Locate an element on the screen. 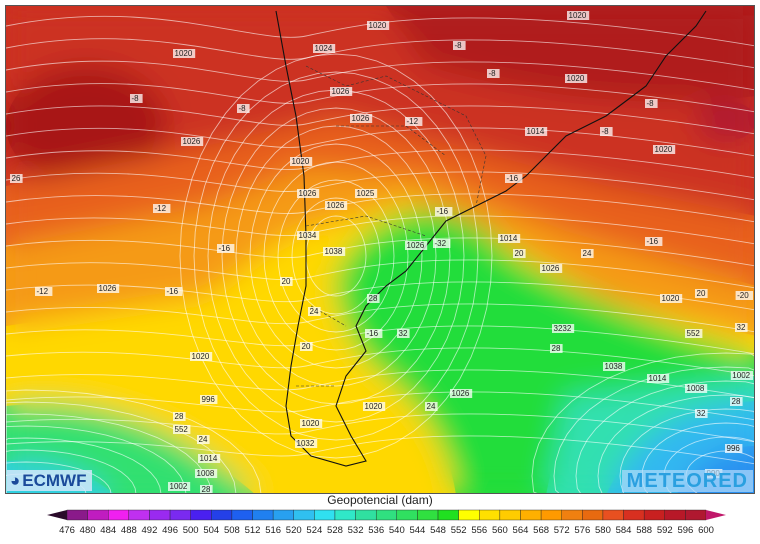 This screenshot has height=544, width=760. colorbar-tick-label: 524 is located at coordinates (314, 530).